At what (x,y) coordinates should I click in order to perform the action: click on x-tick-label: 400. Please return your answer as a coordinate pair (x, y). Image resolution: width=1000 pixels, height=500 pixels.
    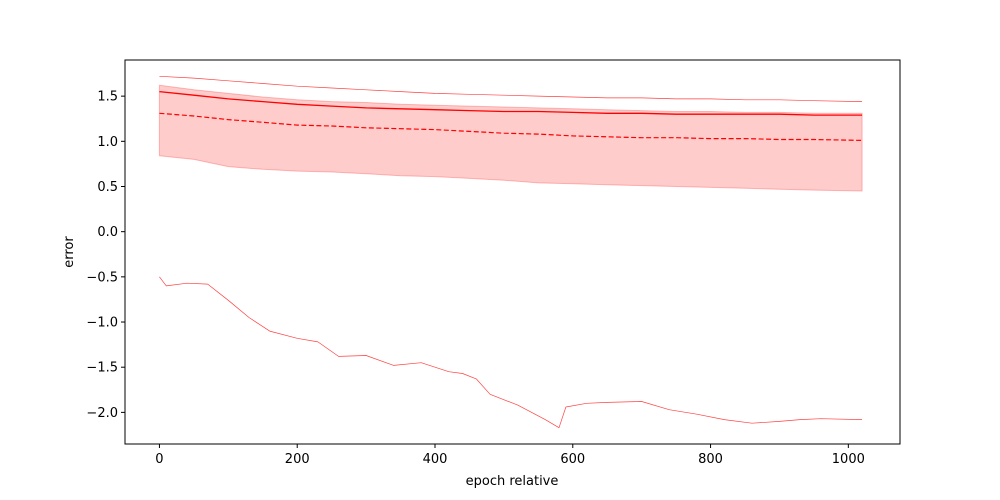
    Looking at the image, I should click on (435, 459).